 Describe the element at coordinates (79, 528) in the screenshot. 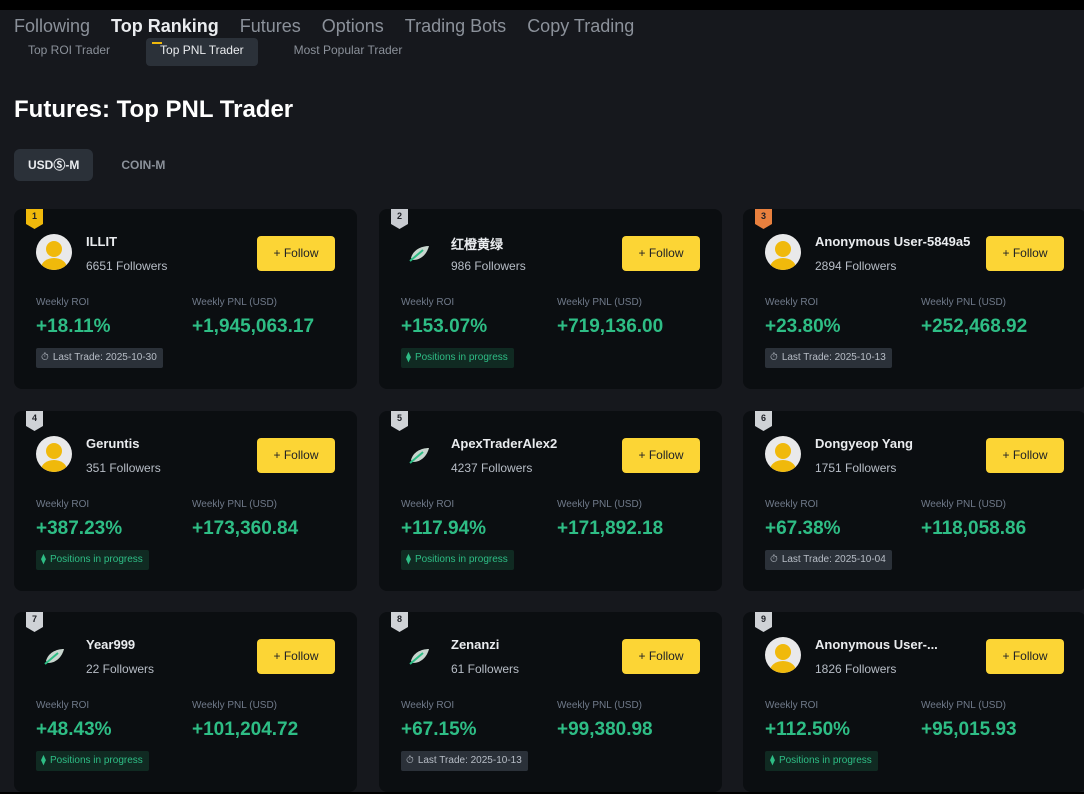

I see `weekly-roi-value: +387.23%` at that location.